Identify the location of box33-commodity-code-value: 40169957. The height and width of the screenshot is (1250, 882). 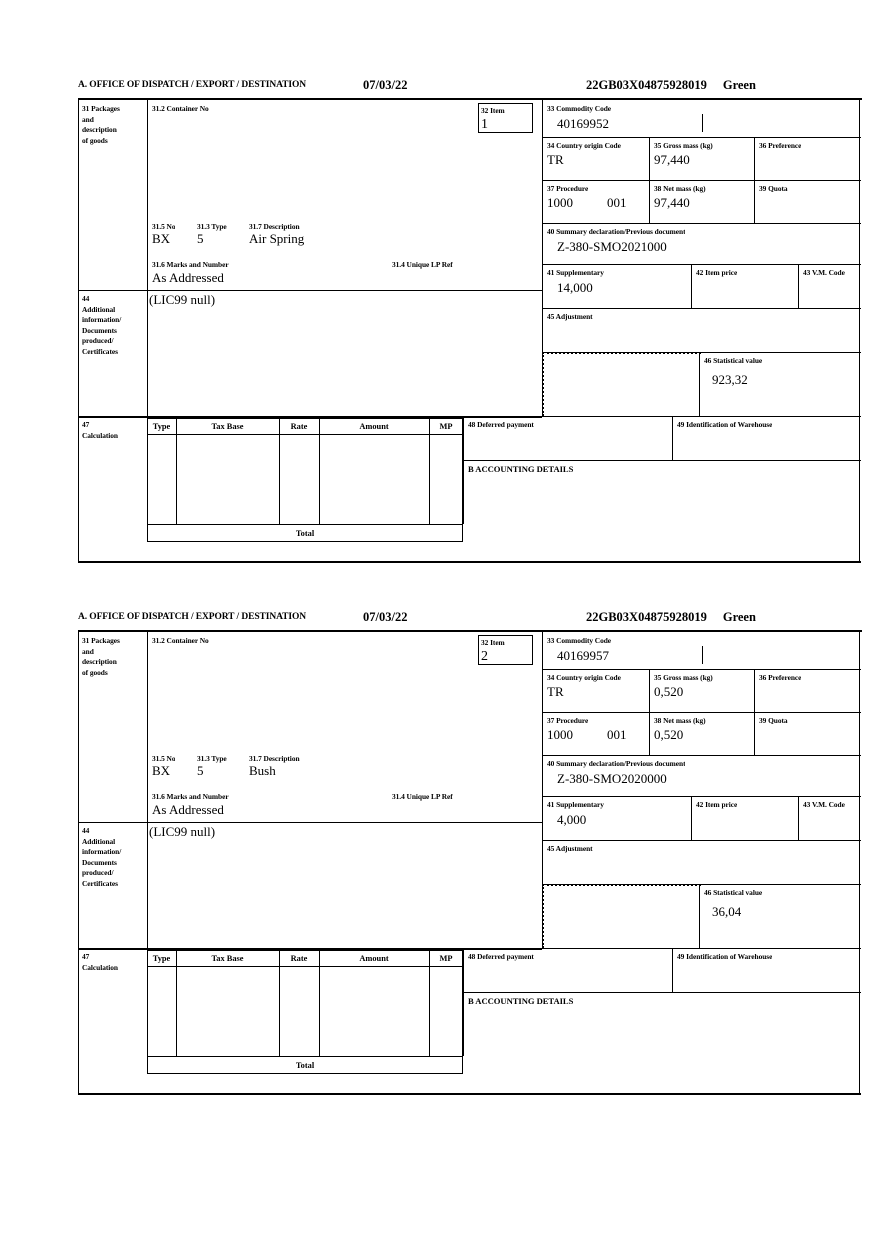
(583, 655).